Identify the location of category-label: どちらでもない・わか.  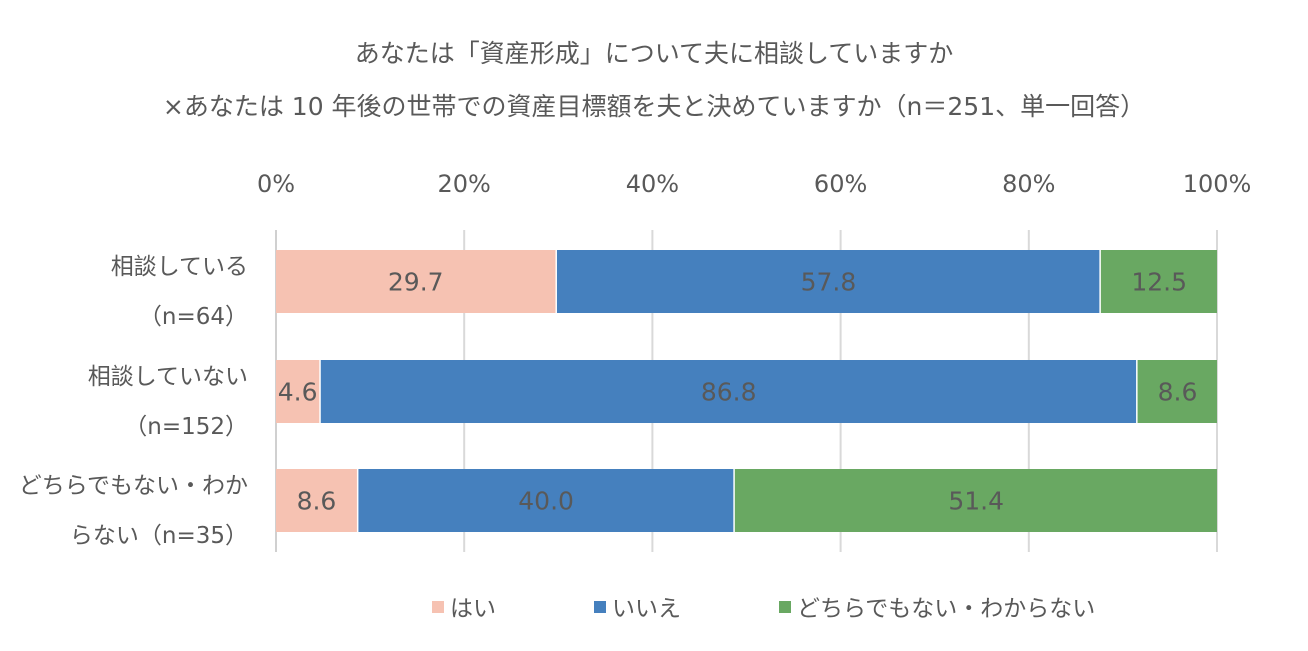
(133, 486).